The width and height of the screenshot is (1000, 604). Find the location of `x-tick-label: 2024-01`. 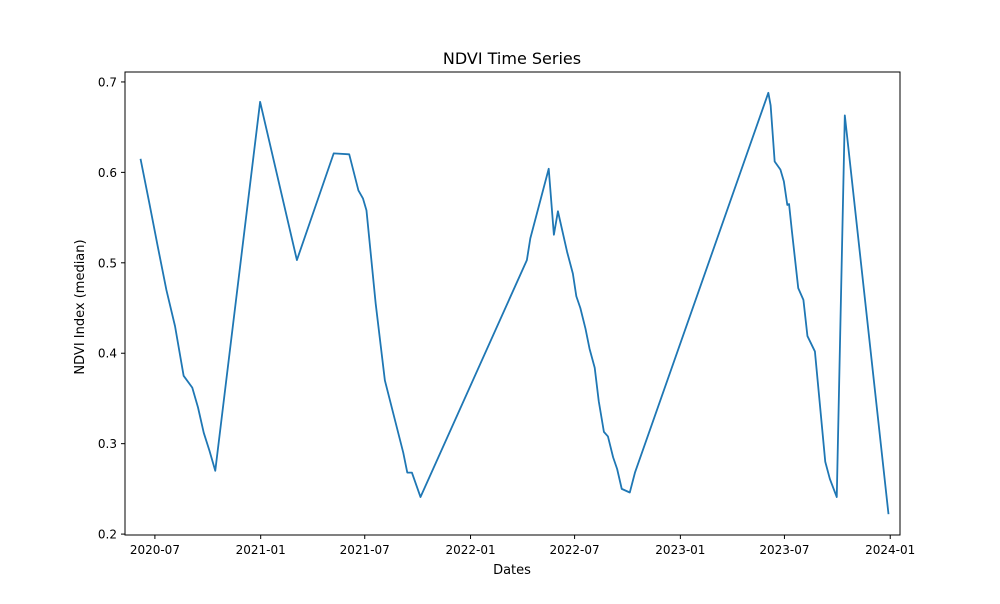

x-tick-label: 2024-01 is located at coordinates (890, 550).